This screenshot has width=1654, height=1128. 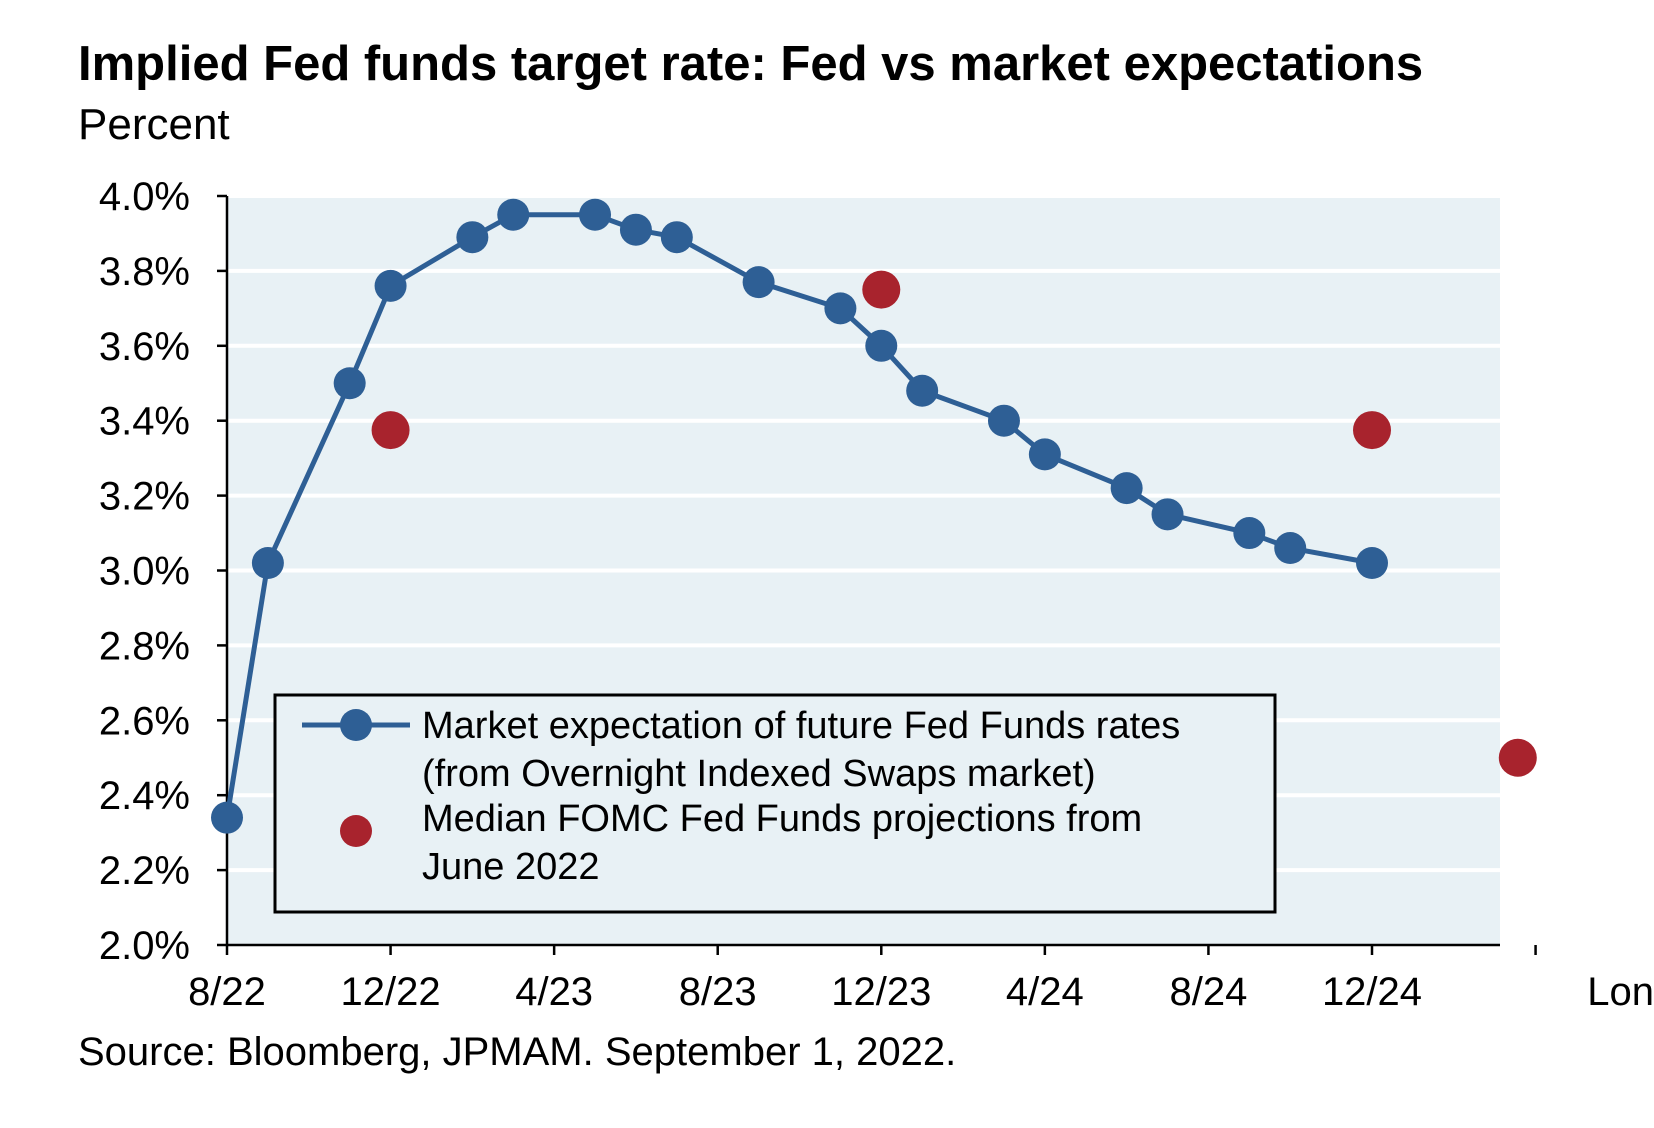 What do you see at coordinates (782, 819) in the screenshot?
I see `legend-label: Median FOMC Fed Funds projections from` at bounding box center [782, 819].